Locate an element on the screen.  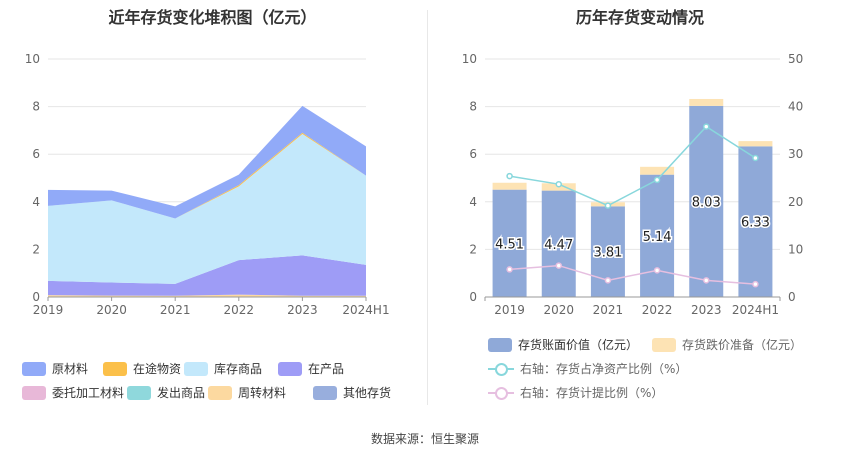
bar-data-label: 4.51 is located at coordinates (509, 244).